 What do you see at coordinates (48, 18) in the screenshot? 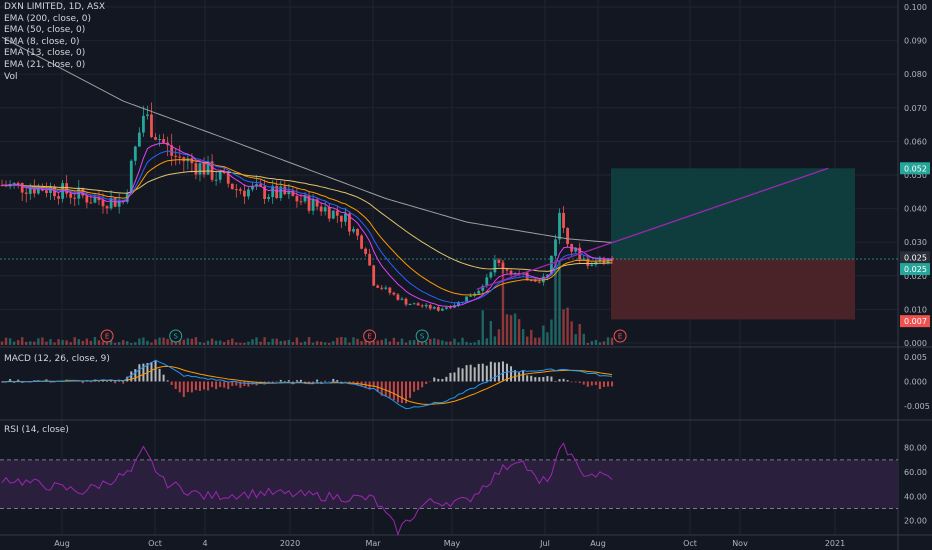
I see `legend-ema200: EMA (200, close, 0)` at bounding box center [48, 18].